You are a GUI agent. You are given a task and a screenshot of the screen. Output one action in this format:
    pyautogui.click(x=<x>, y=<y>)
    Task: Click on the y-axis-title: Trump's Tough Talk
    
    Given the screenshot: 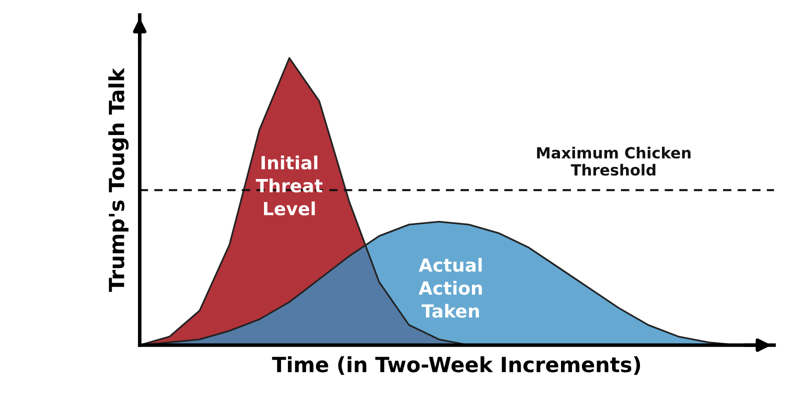 What is the action you would take?
    pyautogui.click(x=118, y=180)
    